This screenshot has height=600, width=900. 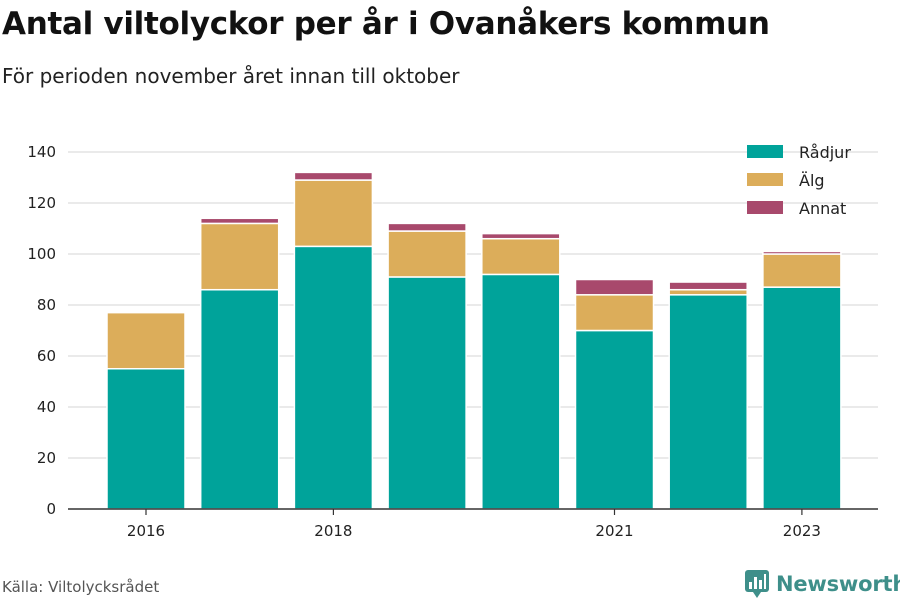 I want to click on legend-label: Annat, so click(x=822, y=208).